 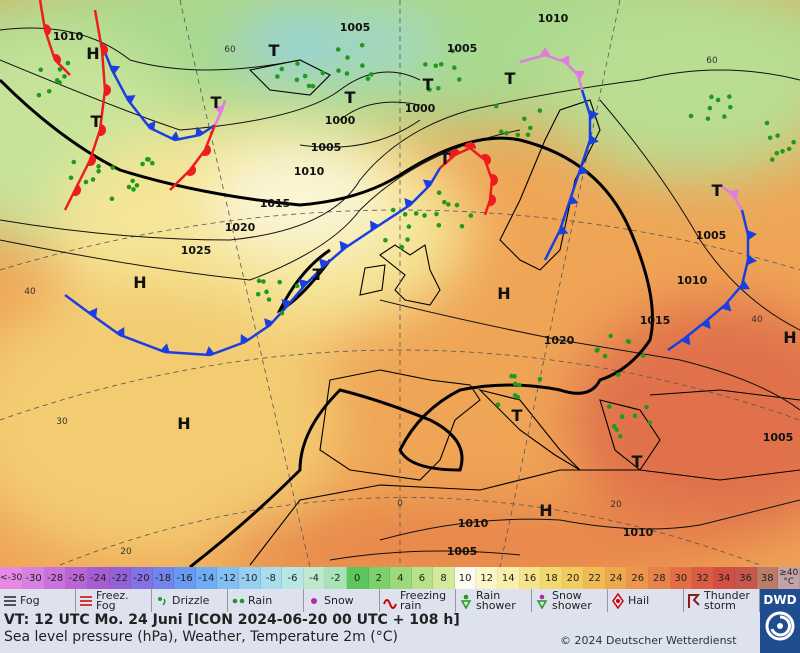 I want to click on pressure-label: 1025, so click(x=196, y=250).